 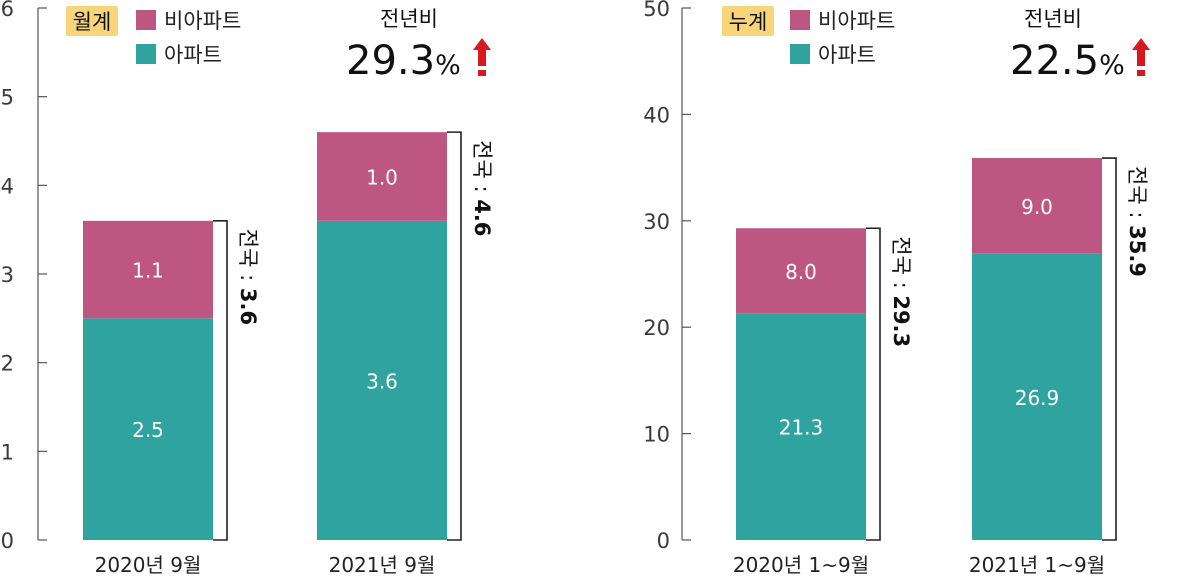 I want to click on total-label: 전국 : 3.6, so click(x=248, y=277).